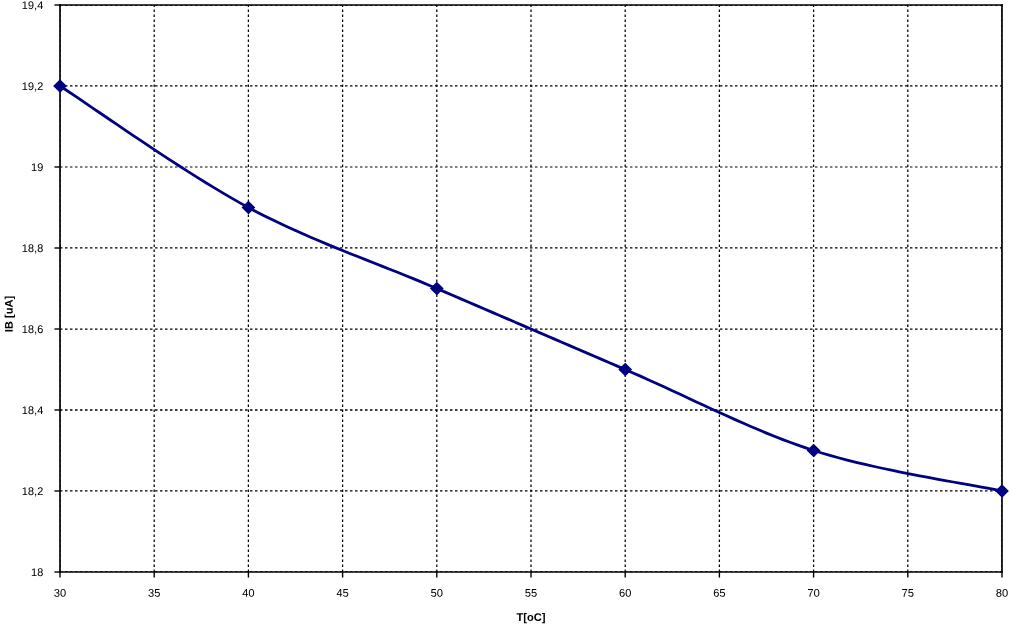 The image size is (1010, 628). Describe the element at coordinates (908, 593) in the screenshot. I see `x-tick-label: 75` at that location.